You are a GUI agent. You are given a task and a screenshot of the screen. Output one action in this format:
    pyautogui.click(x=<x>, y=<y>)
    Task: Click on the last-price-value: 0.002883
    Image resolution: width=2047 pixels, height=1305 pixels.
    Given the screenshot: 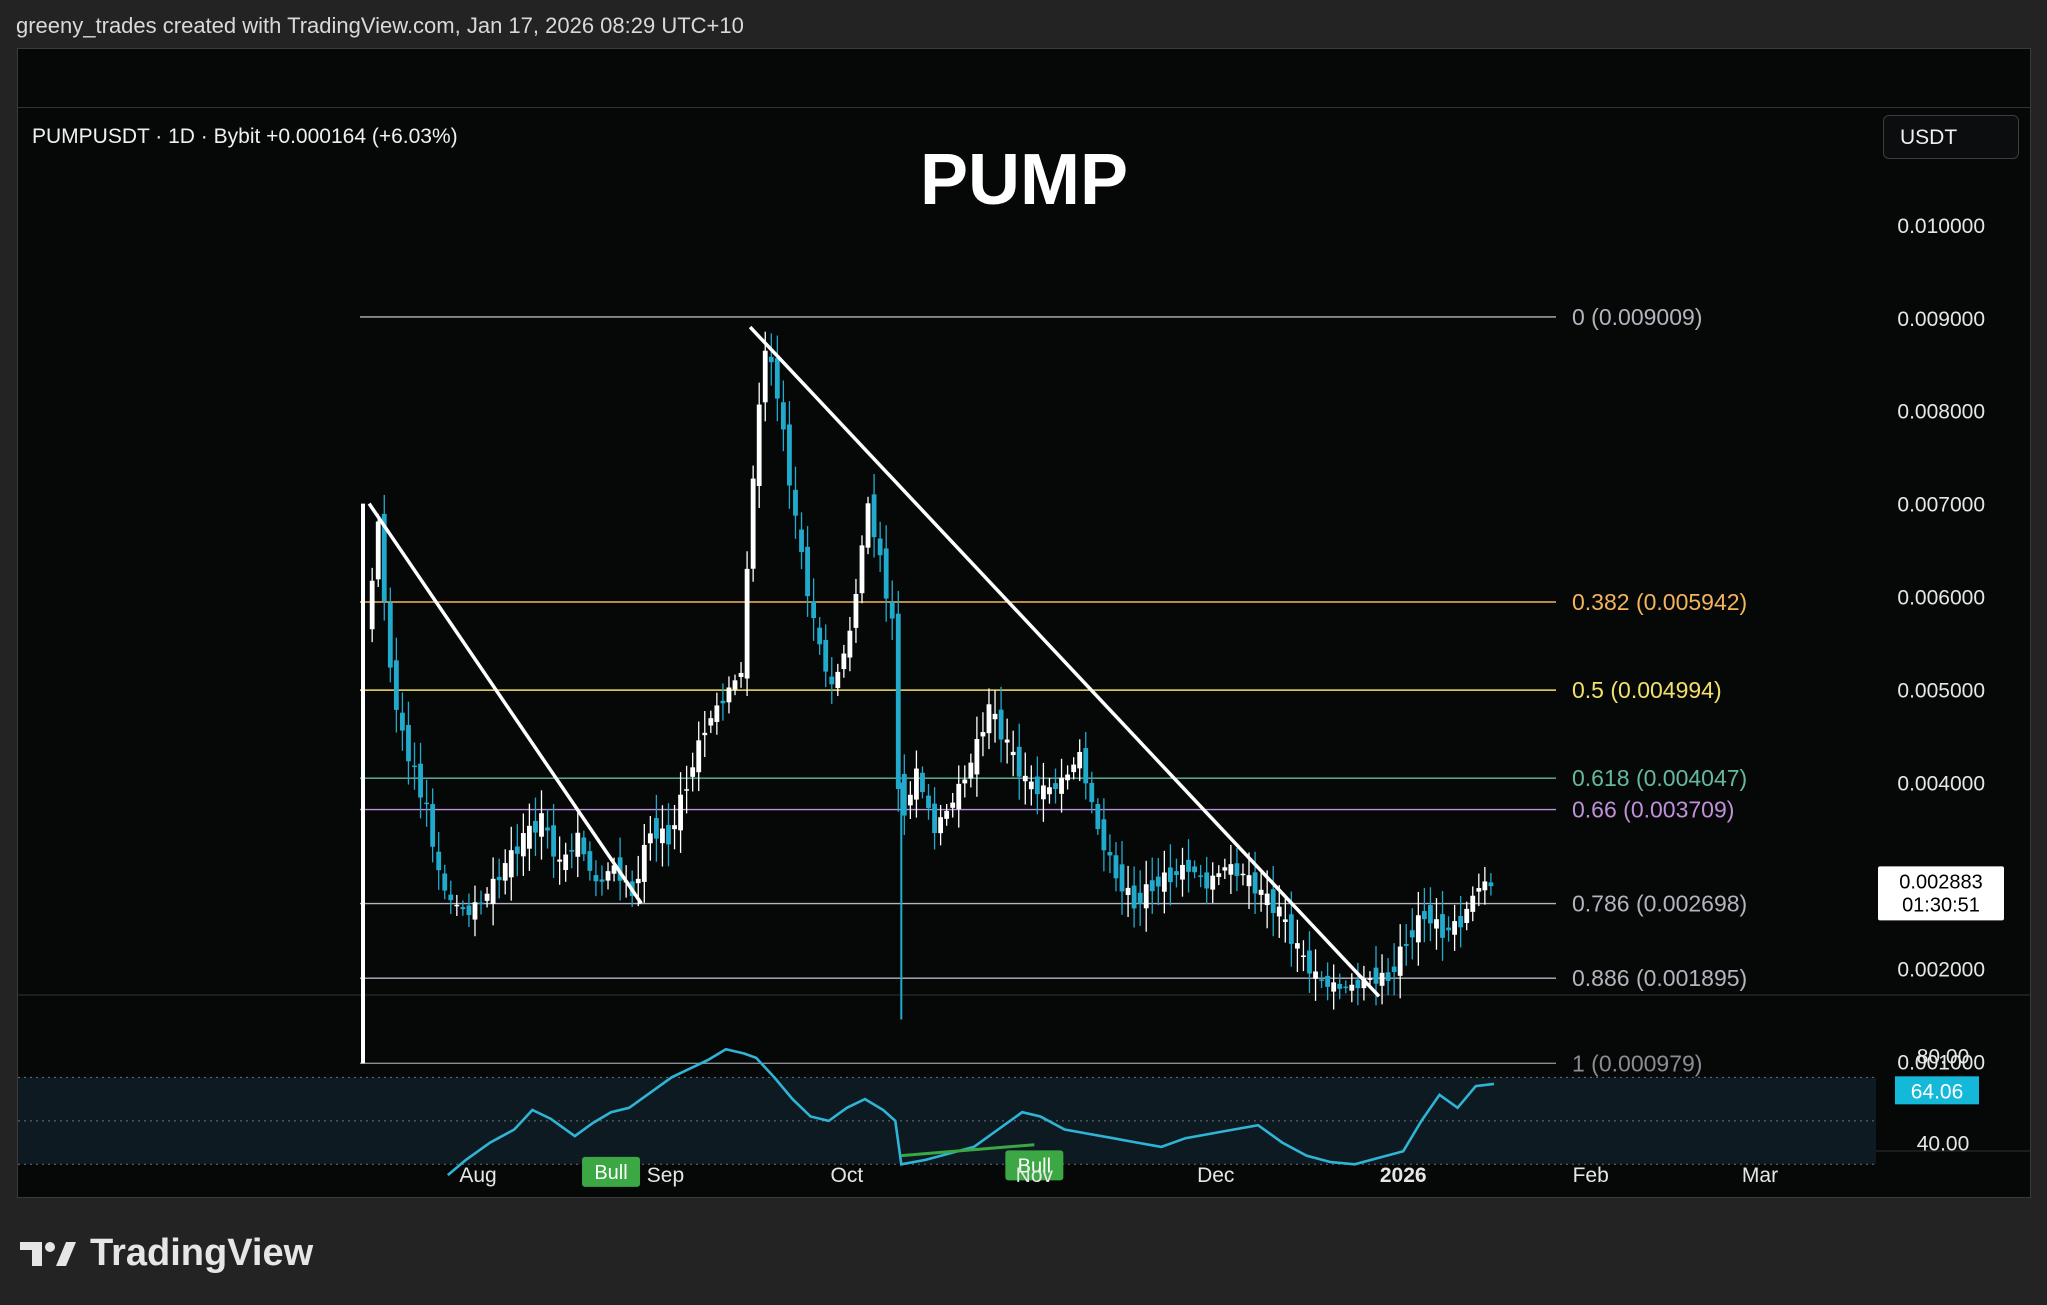 What is the action you would take?
    pyautogui.click(x=1940, y=882)
    